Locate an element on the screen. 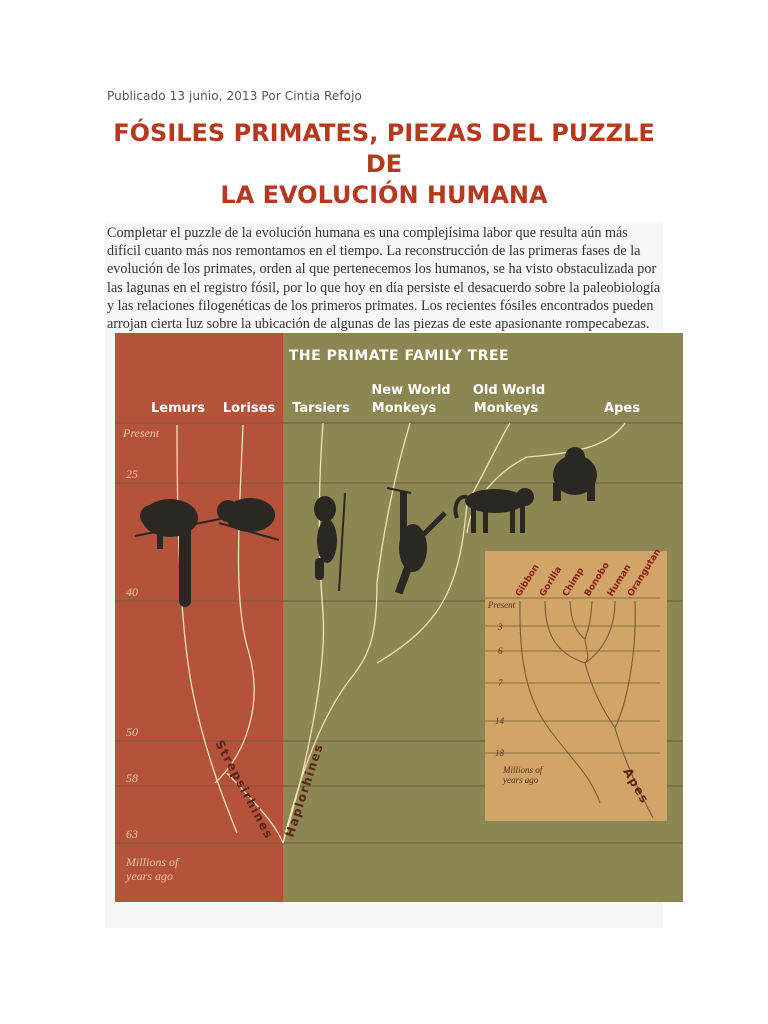  branch-anthropoid-stem is located at coordinates (330, 713).